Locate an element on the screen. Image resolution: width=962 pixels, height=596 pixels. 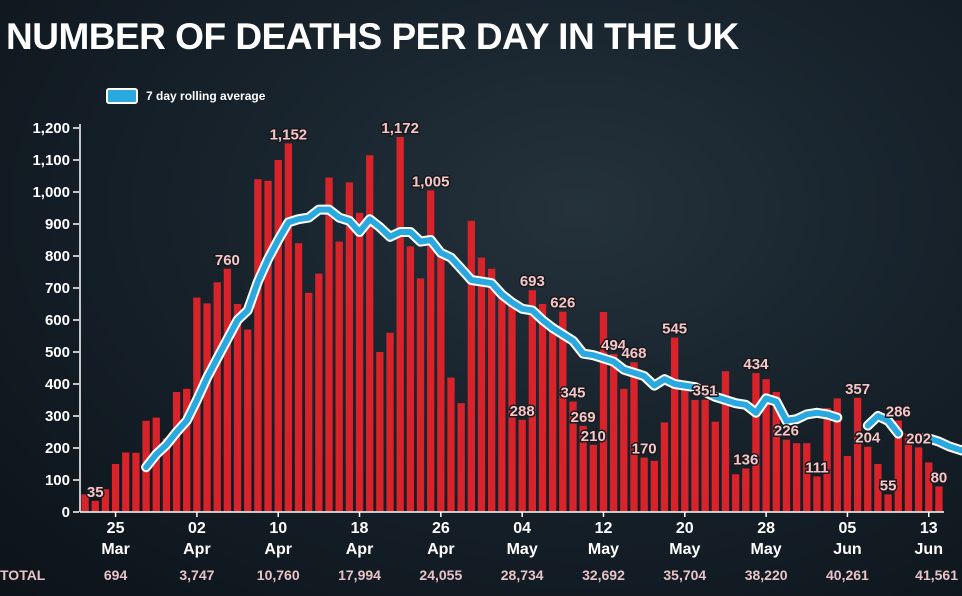
data-label: 55 is located at coordinates (888, 485).